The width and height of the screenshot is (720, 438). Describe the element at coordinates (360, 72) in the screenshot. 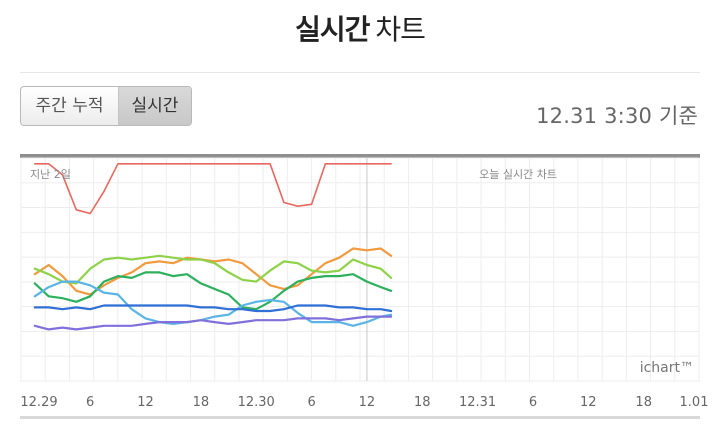

I see `header-divider` at that location.